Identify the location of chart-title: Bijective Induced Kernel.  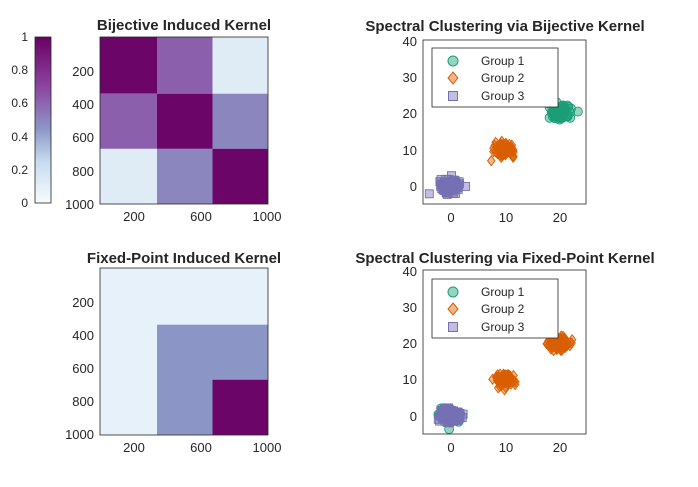
(184, 25).